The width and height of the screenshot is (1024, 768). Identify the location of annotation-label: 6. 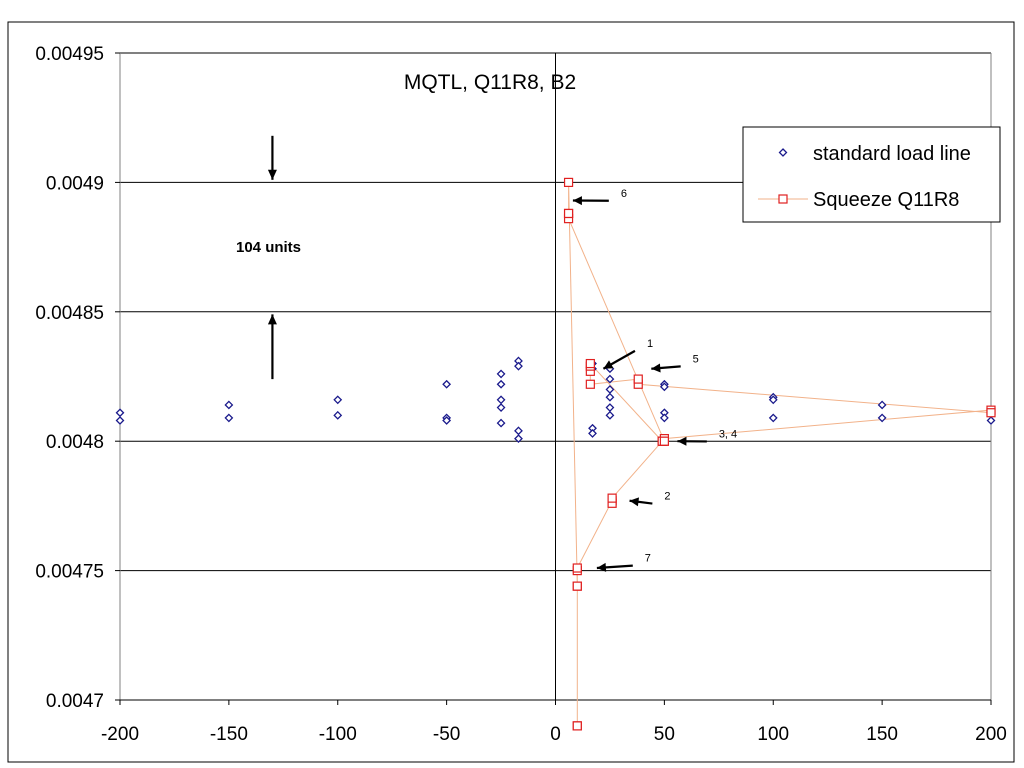
(624, 194).